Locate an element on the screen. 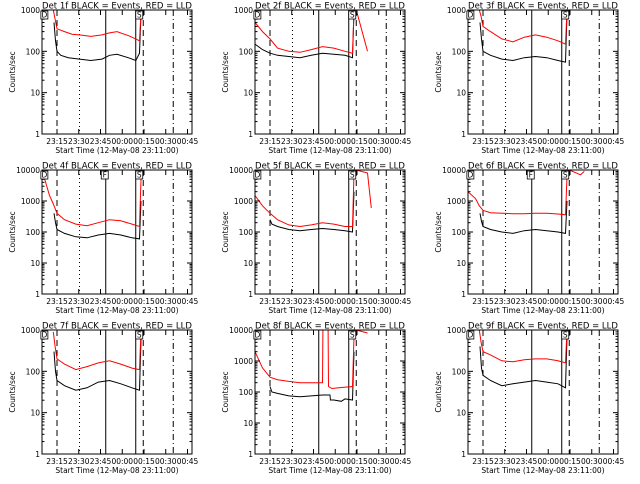 This screenshot has height=484, width=640. chart-title: Det 9f BLACK = Events, RED = LLD is located at coordinates (543, 327).